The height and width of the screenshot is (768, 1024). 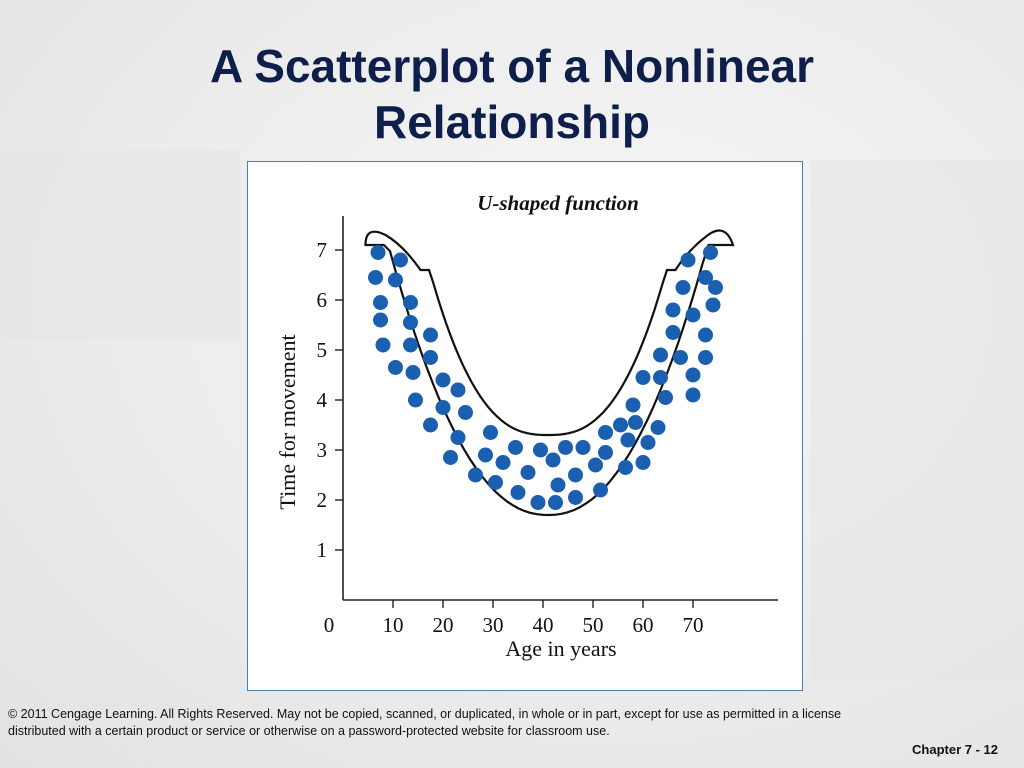 What do you see at coordinates (329, 625) in the screenshot?
I see `x-tick-label: 0` at bounding box center [329, 625].